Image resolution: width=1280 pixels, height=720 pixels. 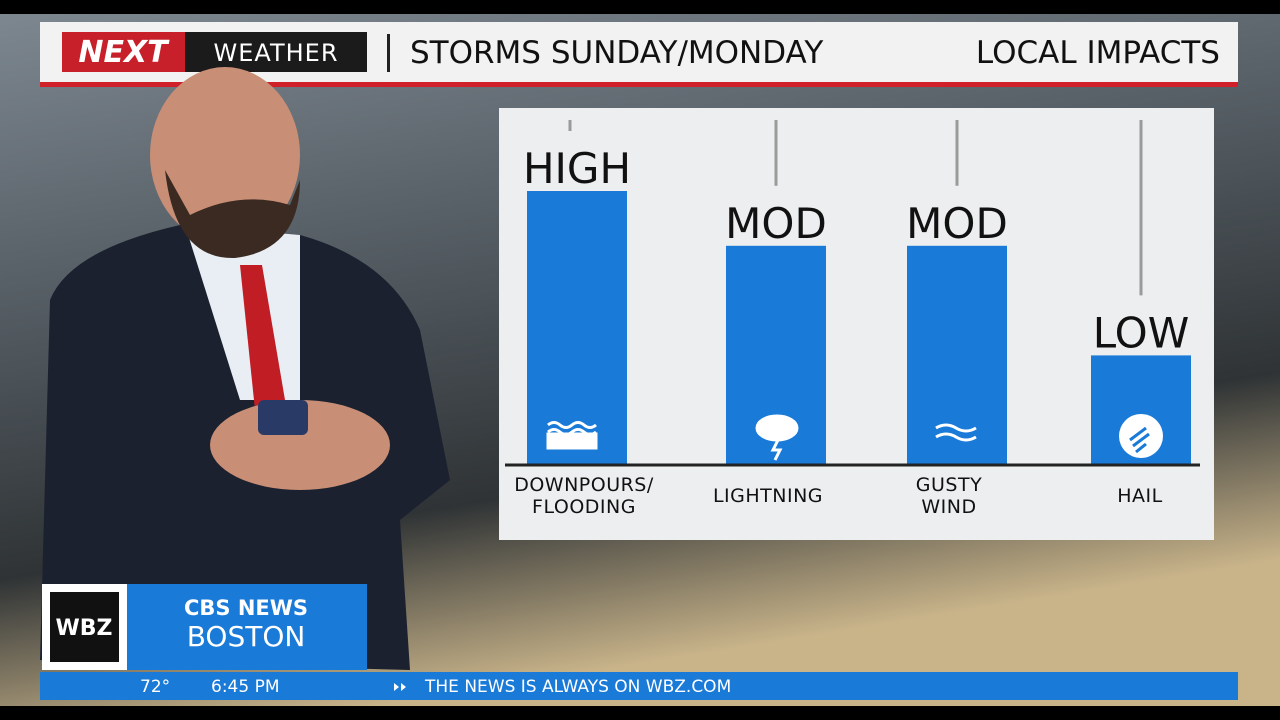 I want to click on logo-next: NEXT, so click(x=124, y=52).